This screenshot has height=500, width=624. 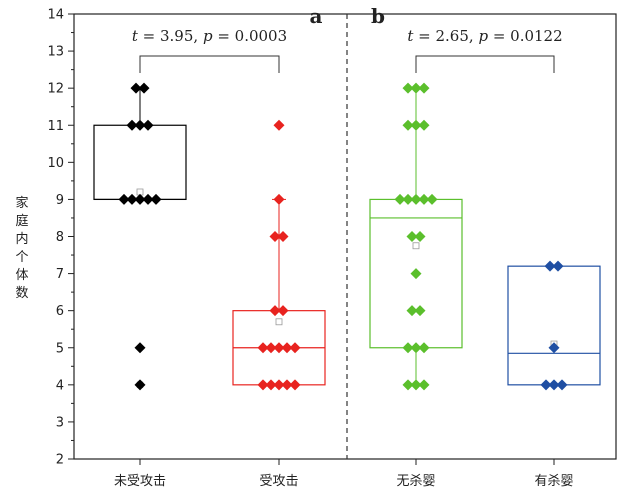 What do you see at coordinates (378, 16) in the screenshot?
I see `panel-label: b` at bounding box center [378, 16].